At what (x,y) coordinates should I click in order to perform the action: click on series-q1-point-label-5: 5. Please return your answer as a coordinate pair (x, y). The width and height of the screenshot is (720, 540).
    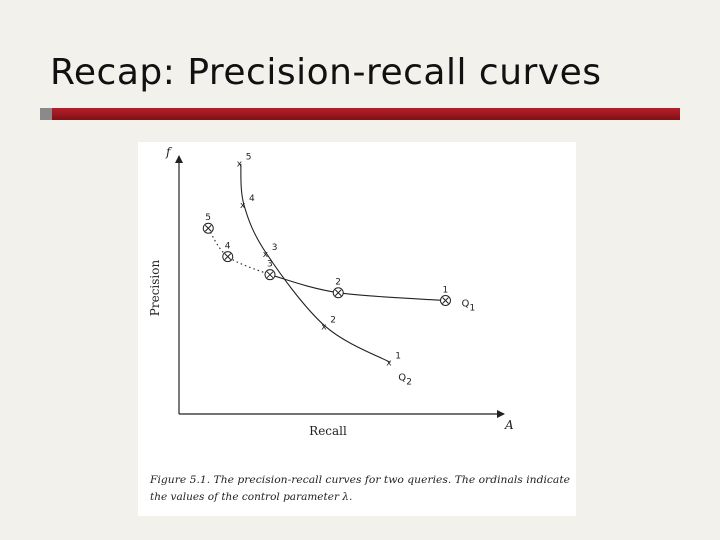
    Looking at the image, I should click on (208, 218).